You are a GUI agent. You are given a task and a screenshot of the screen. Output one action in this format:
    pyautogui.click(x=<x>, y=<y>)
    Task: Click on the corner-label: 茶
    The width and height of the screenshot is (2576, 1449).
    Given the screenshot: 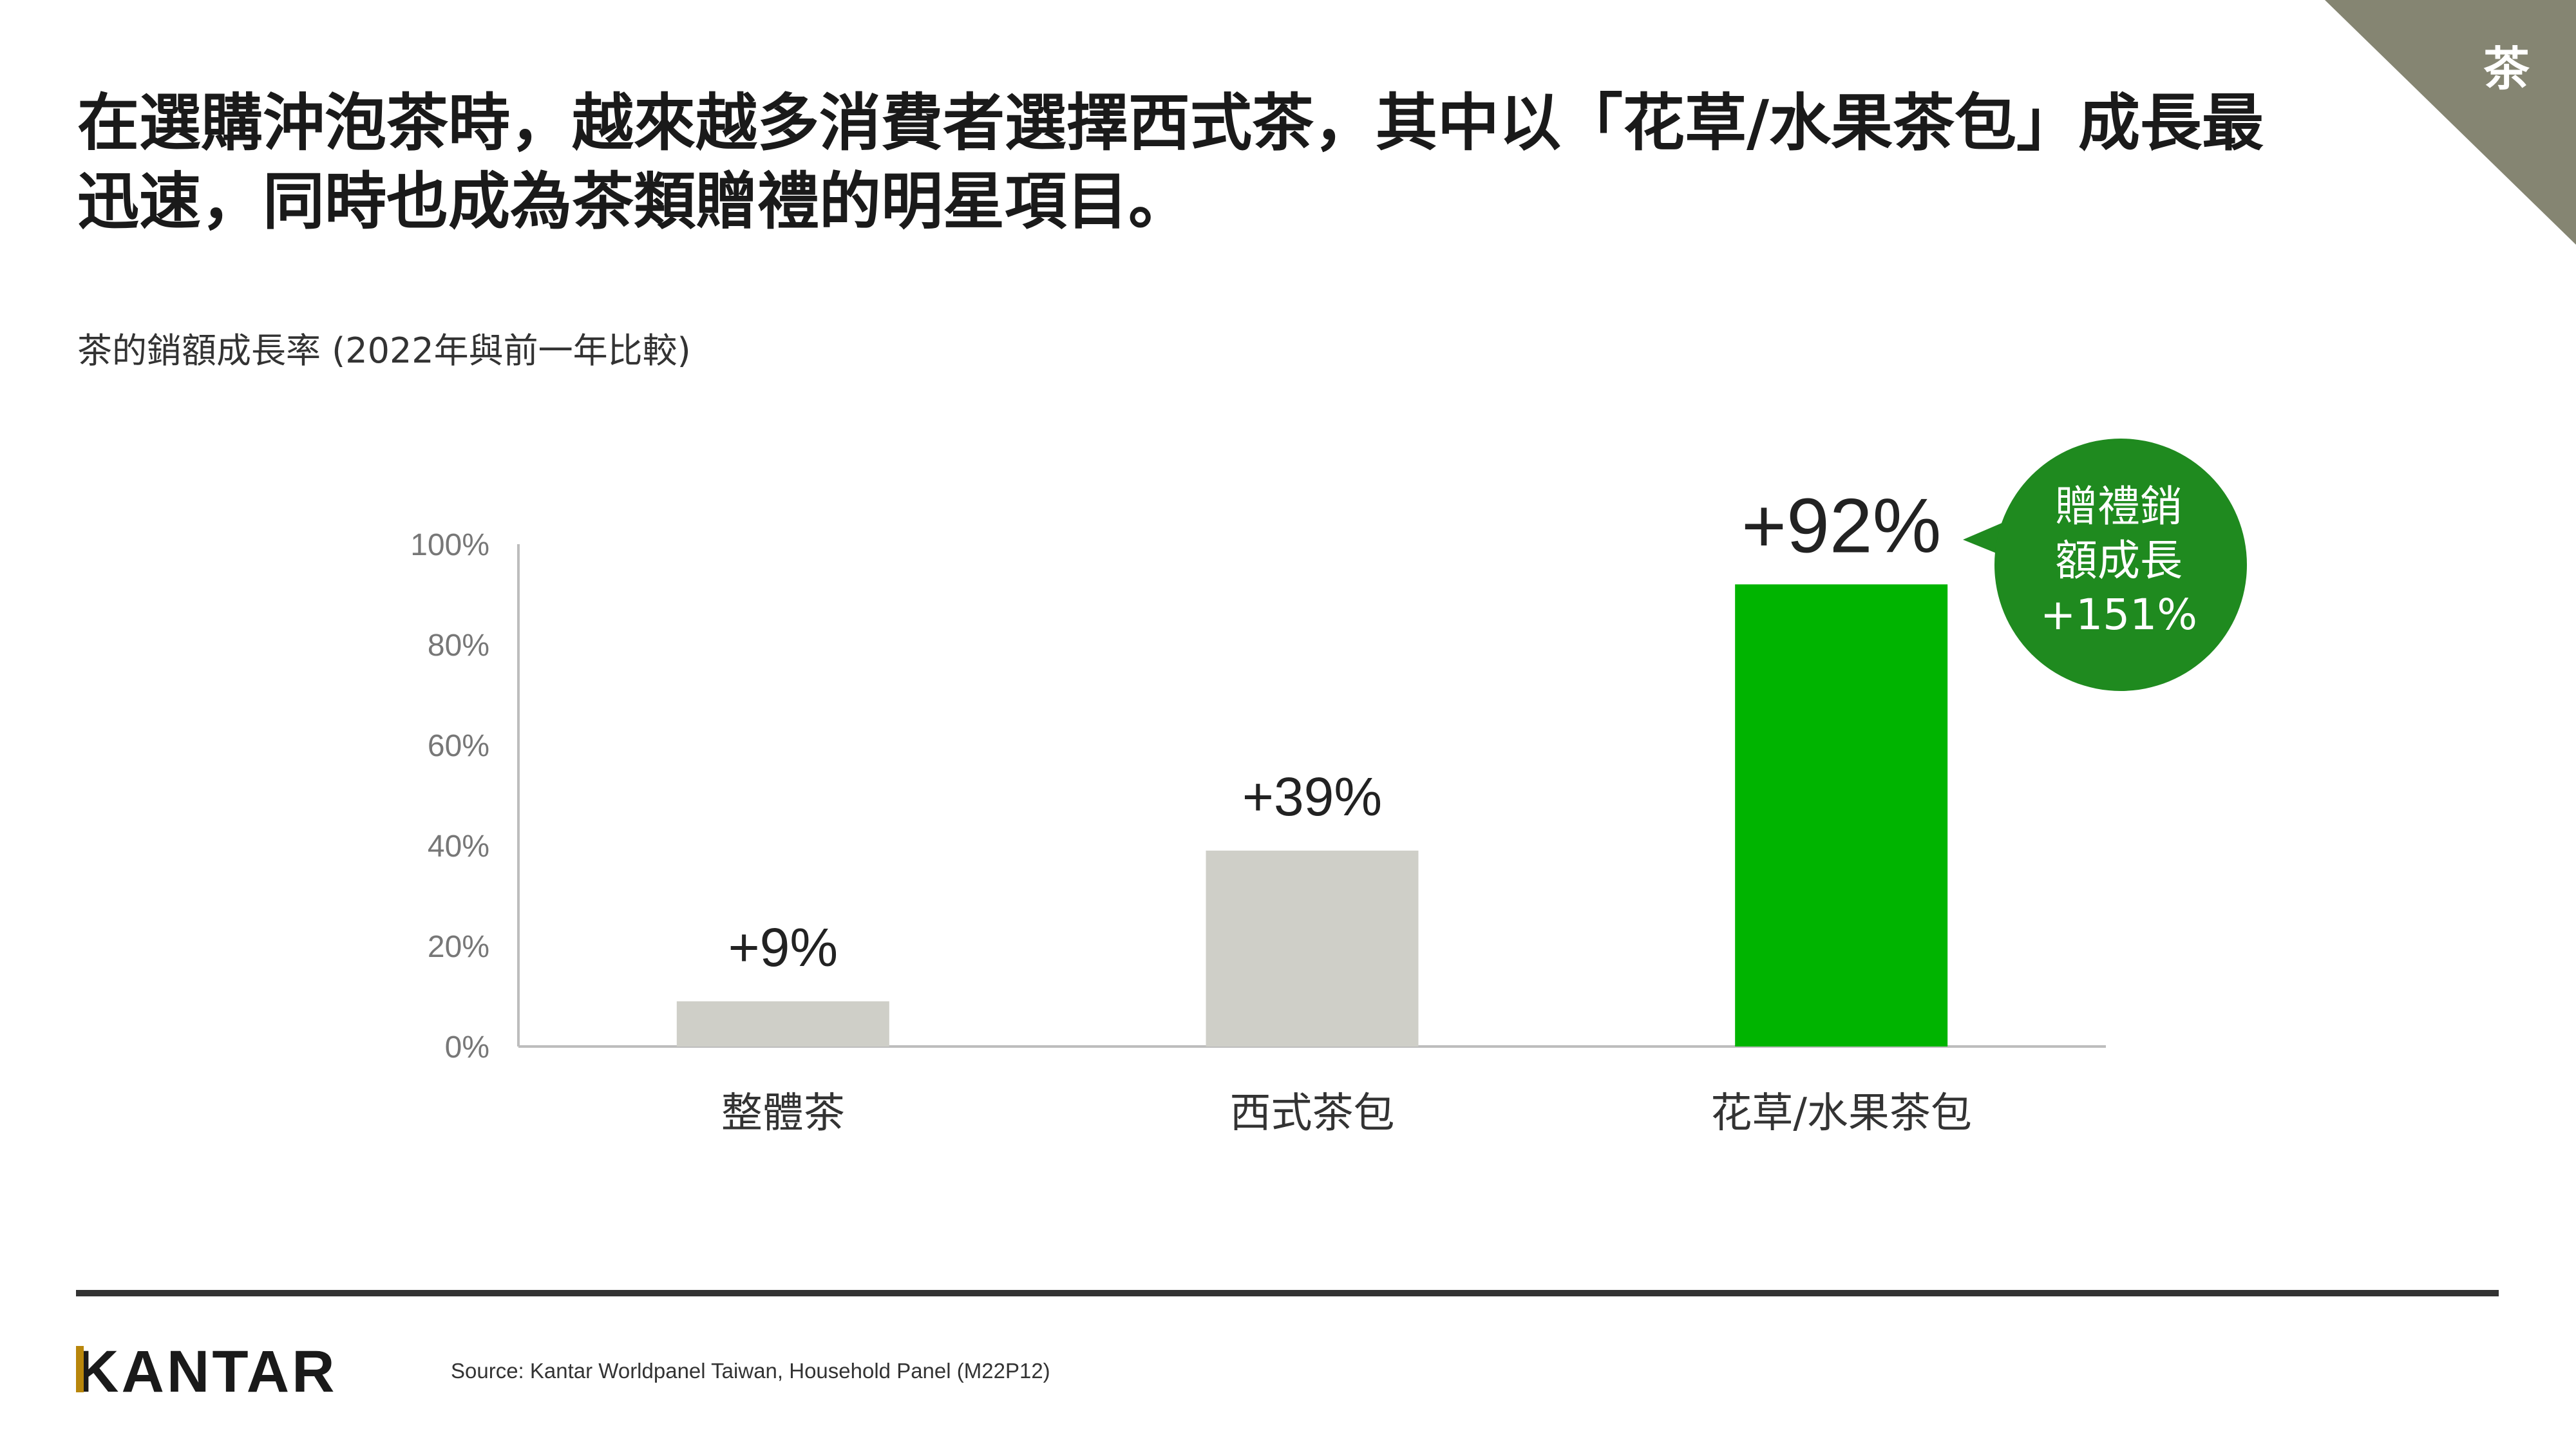 What is the action you would take?
    pyautogui.click(x=2506, y=69)
    